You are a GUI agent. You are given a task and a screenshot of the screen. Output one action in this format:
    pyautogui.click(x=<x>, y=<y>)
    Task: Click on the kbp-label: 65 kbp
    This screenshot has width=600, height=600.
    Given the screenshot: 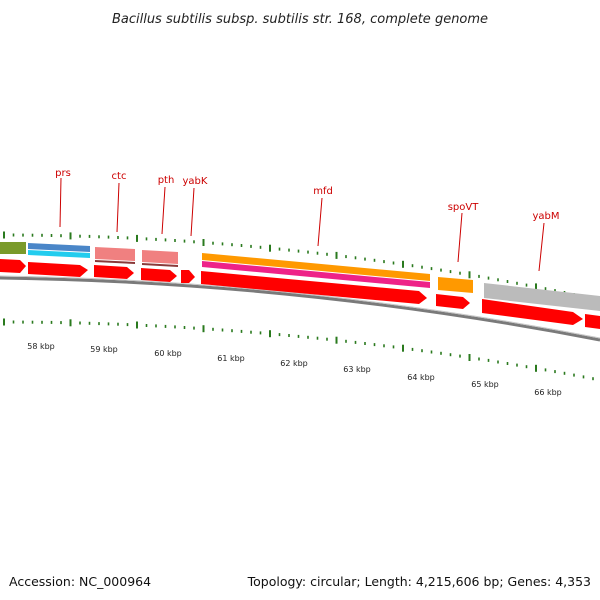 What is the action you would take?
    pyautogui.click(x=485, y=384)
    